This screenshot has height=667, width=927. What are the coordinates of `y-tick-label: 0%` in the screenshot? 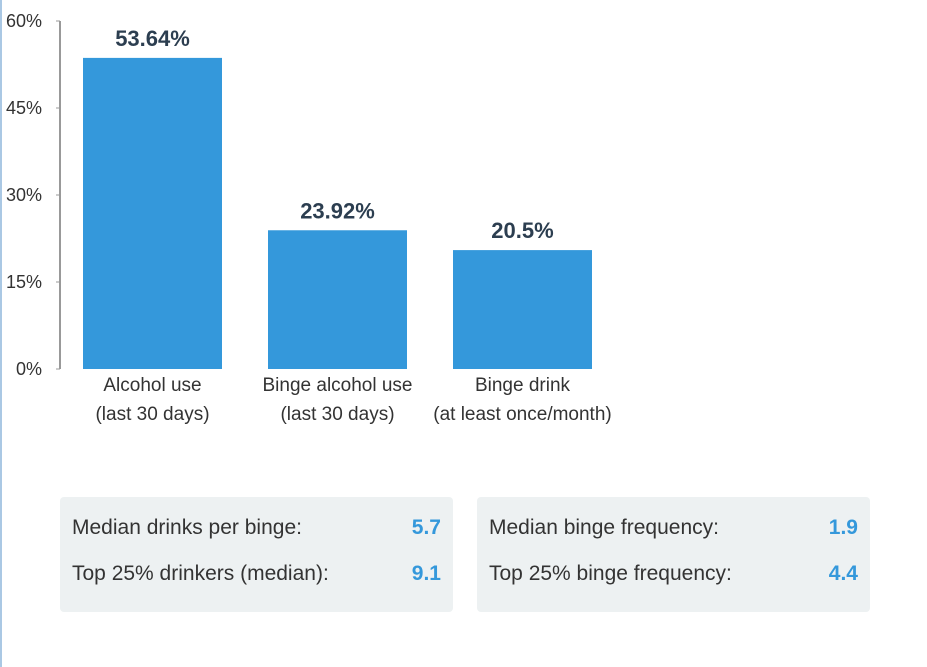 It's located at (29, 369).